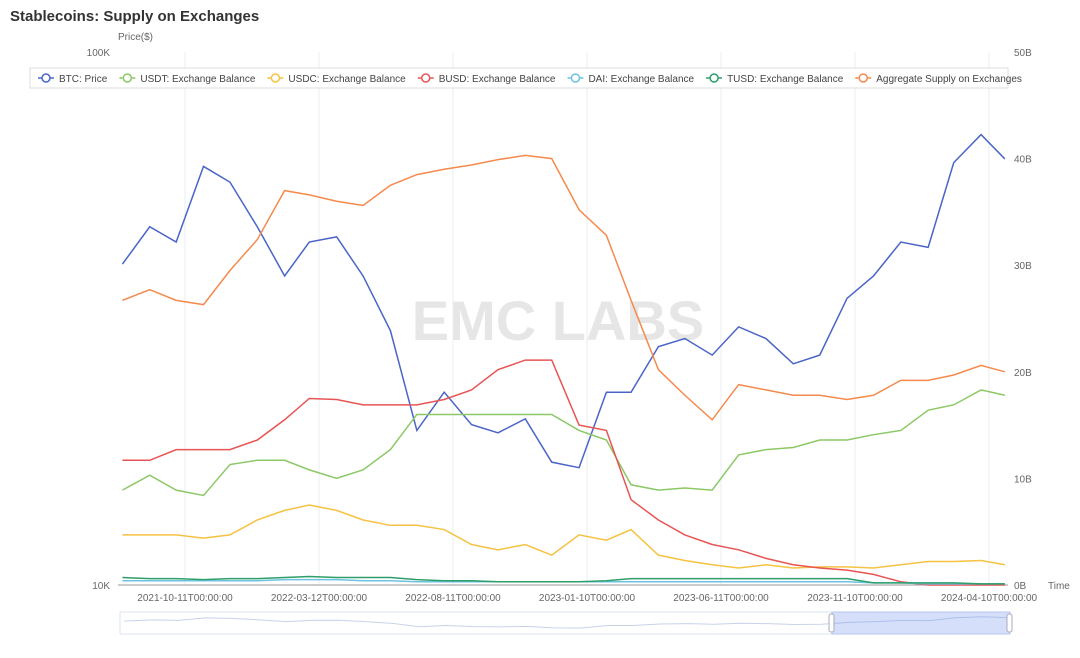 The width and height of the screenshot is (1080, 658). I want to click on x-tick-label: 2021-10-11T00:00:00, so click(185, 598).